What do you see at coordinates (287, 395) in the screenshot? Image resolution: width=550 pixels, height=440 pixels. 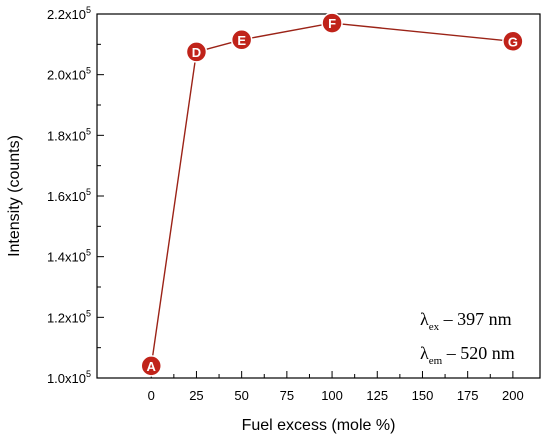 I see `x-tick-label: 75` at bounding box center [287, 395].